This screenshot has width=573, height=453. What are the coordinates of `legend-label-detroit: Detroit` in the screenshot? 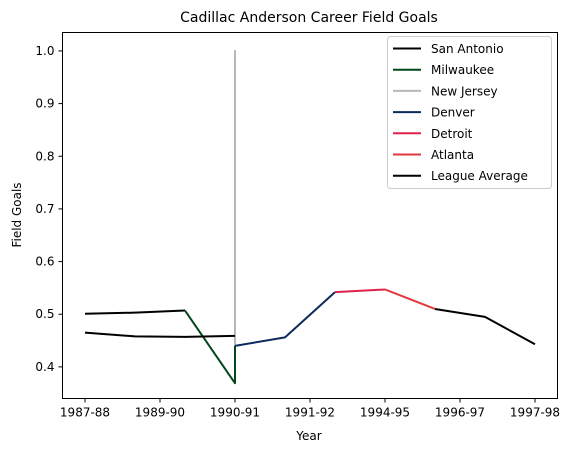 It's located at (452, 134).